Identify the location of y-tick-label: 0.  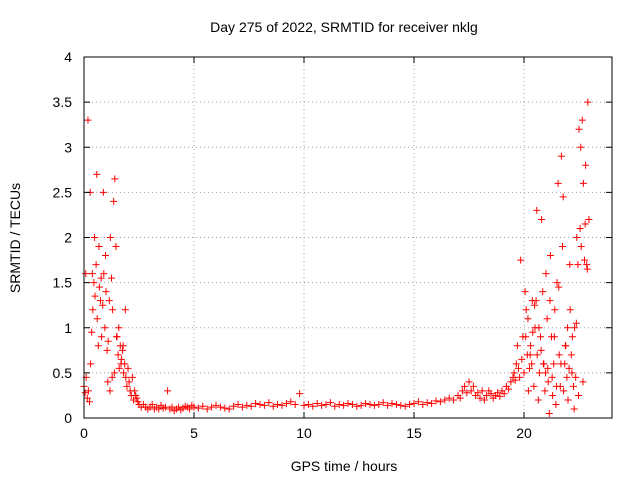
(68, 418).